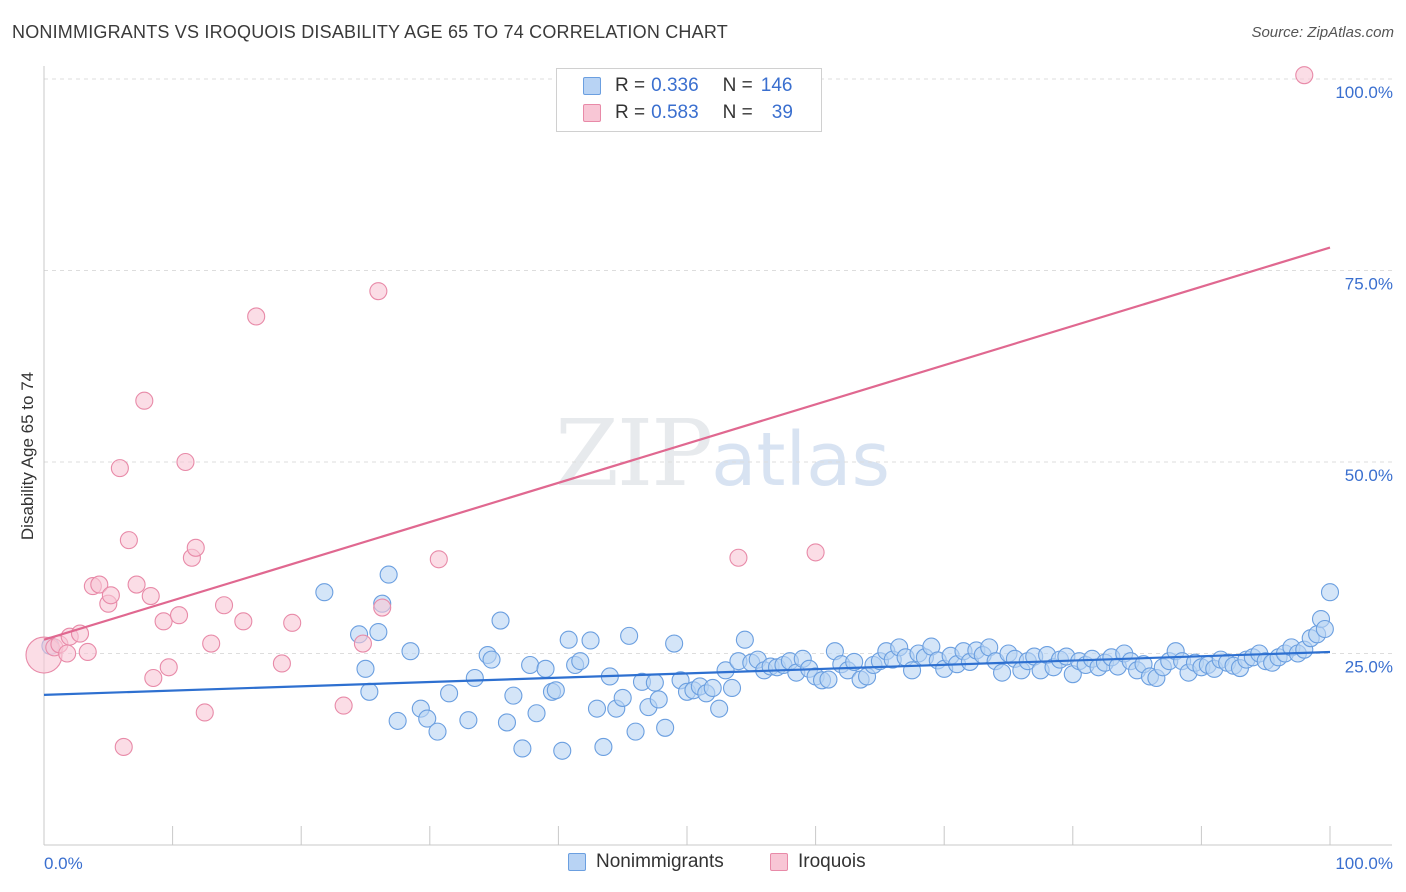  I want to click on x-tick-label: 0.0%, so click(63, 863).